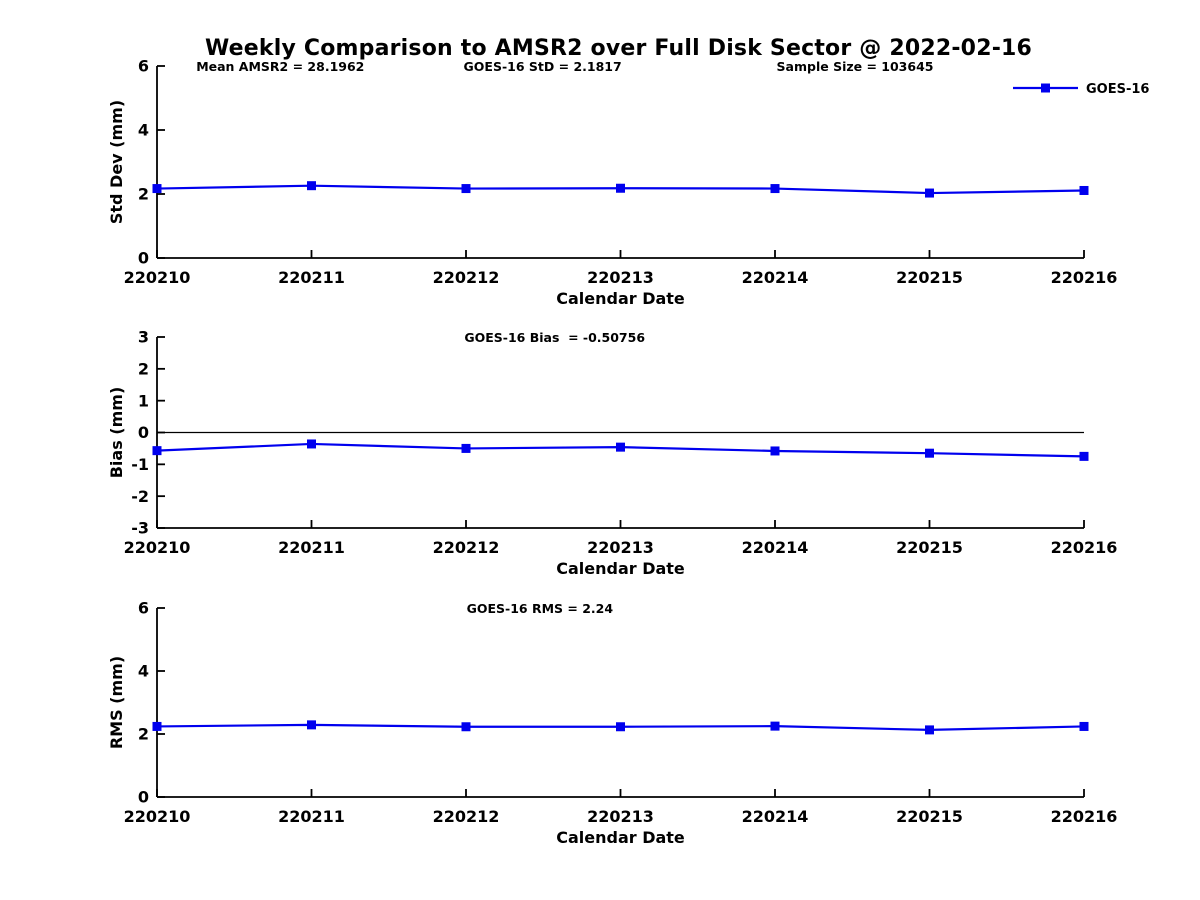 Image resolution: width=1200 pixels, height=900 pixels. I want to click on y-tick-label: 1, so click(143, 400).